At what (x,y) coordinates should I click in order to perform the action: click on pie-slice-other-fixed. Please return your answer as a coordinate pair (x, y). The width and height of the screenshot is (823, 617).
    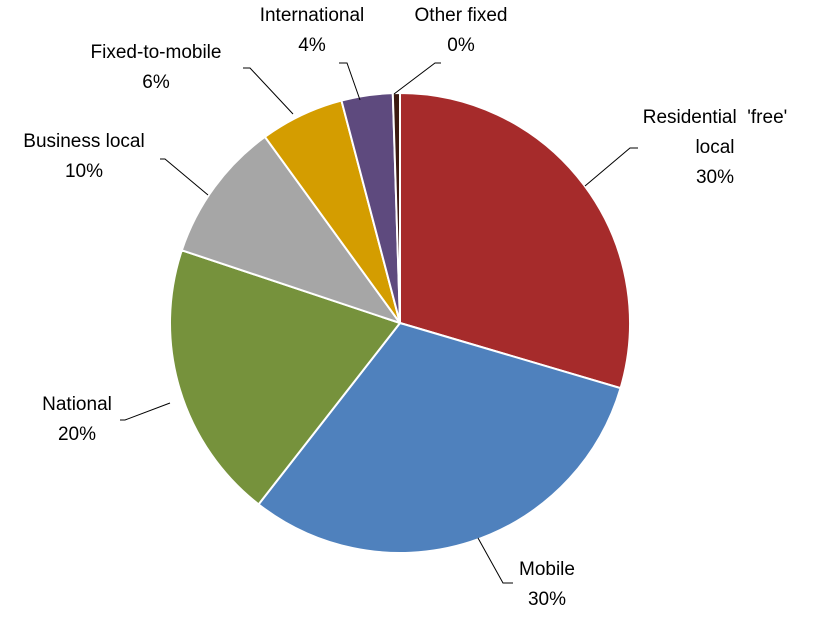
    Looking at the image, I should click on (396, 207).